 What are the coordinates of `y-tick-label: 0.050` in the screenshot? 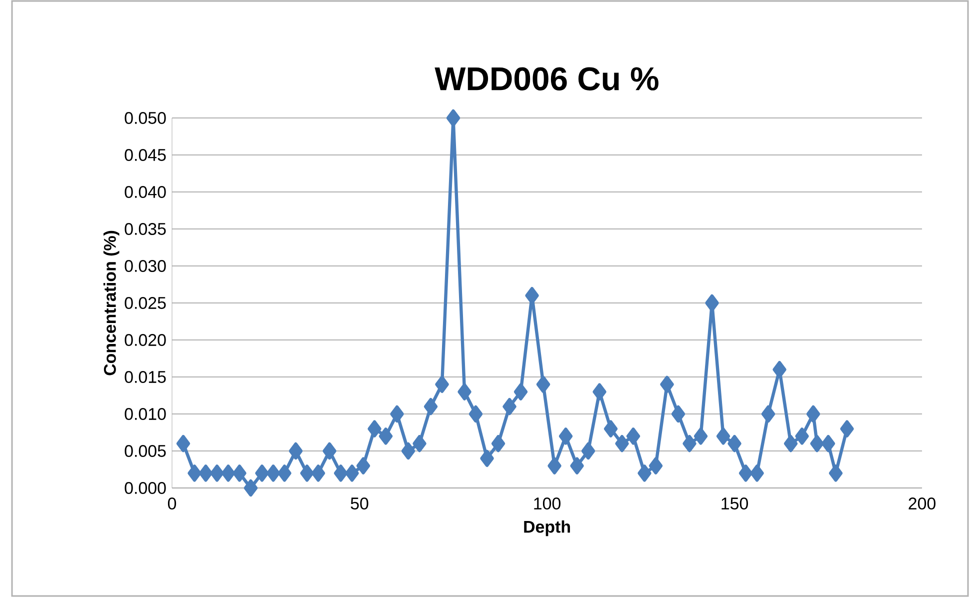 It's located at (145, 118).